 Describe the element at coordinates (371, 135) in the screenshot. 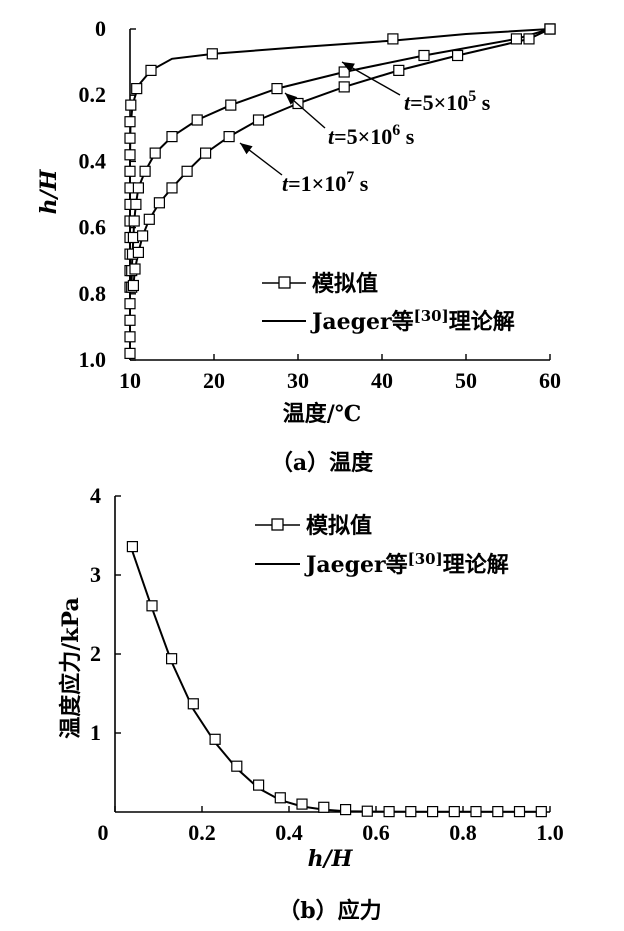

I see `annotation-t-5e6: t=5×106 s` at that location.